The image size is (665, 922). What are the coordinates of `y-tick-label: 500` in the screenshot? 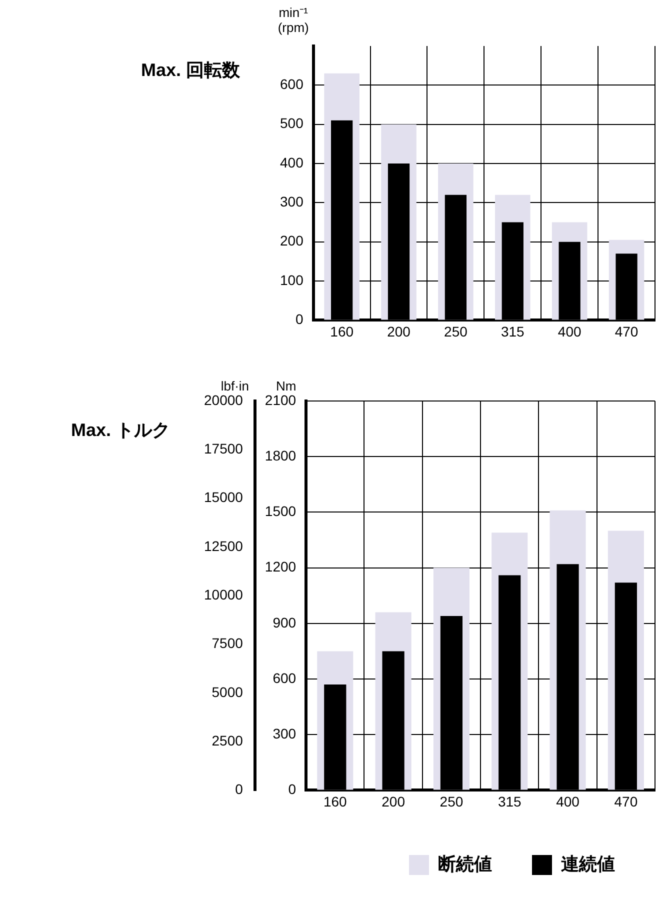 It's located at (292, 123).